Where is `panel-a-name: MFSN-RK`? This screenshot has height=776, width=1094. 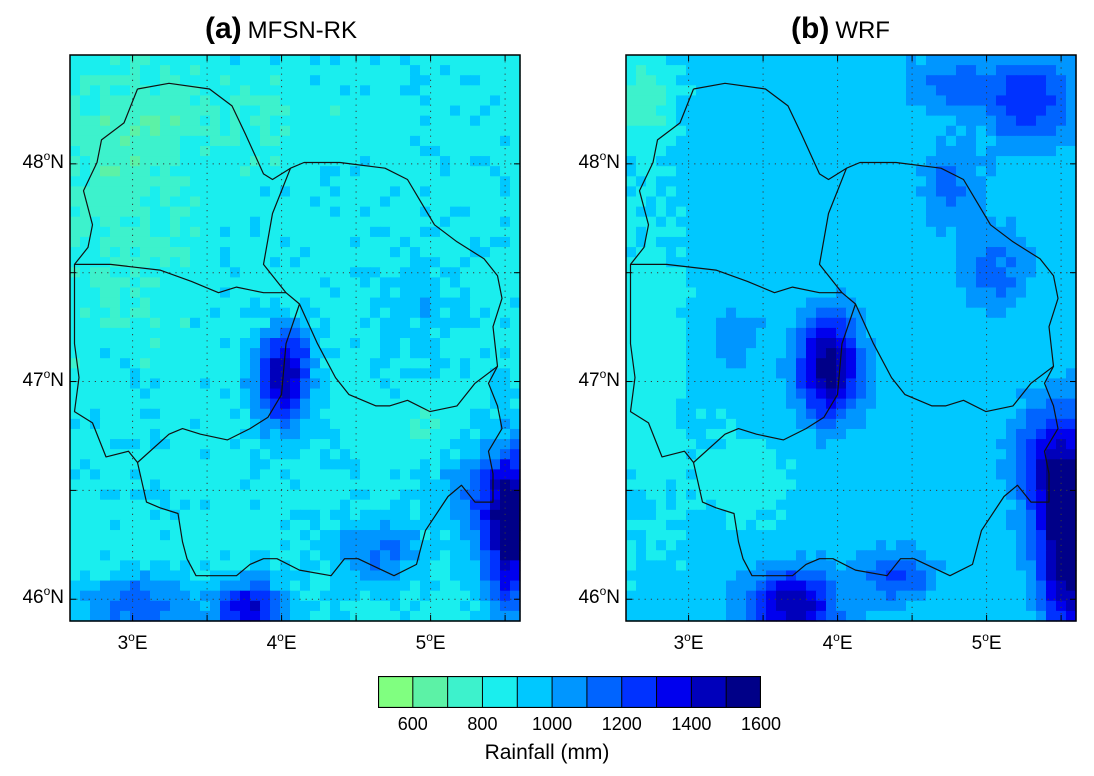
panel-a-name: MFSN-RK is located at coordinates (302, 30).